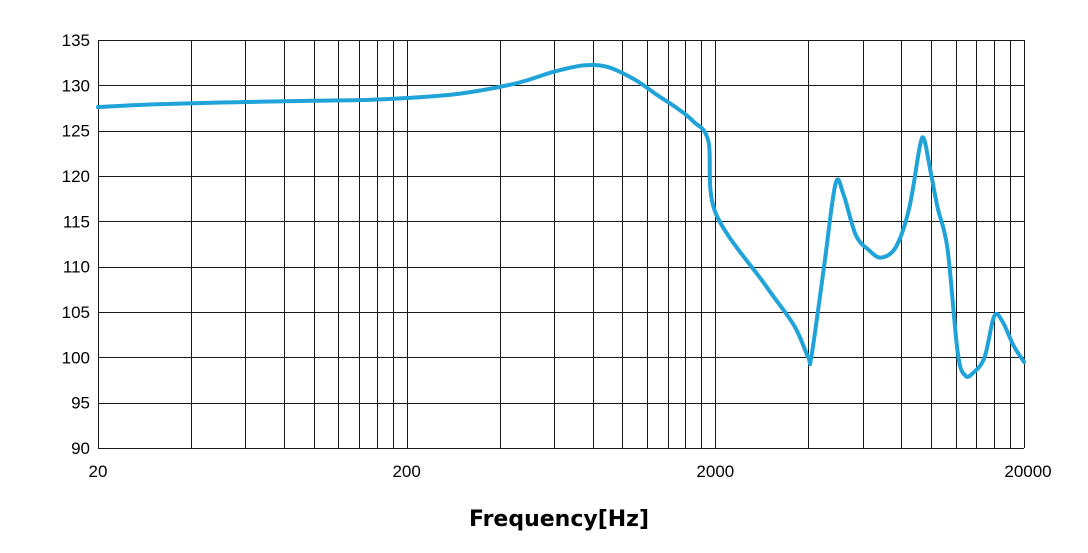 Image resolution: width=1088 pixels, height=553 pixels. Describe the element at coordinates (80, 448) in the screenshot. I see `y-tick-label: 90` at that location.